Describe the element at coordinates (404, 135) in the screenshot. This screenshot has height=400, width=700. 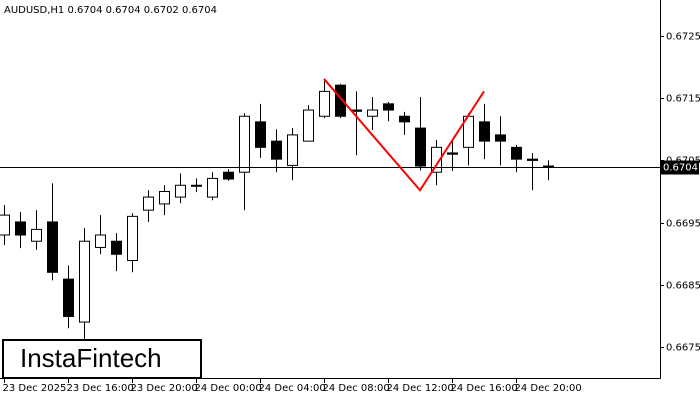
I see `pattern-line` at that location.